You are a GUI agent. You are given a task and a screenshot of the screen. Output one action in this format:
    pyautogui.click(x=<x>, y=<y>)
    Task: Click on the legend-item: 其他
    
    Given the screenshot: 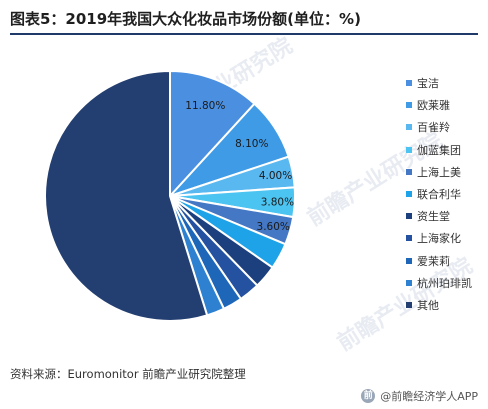 What is the action you would take?
    pyautogui.click(x=439, y=305)
    